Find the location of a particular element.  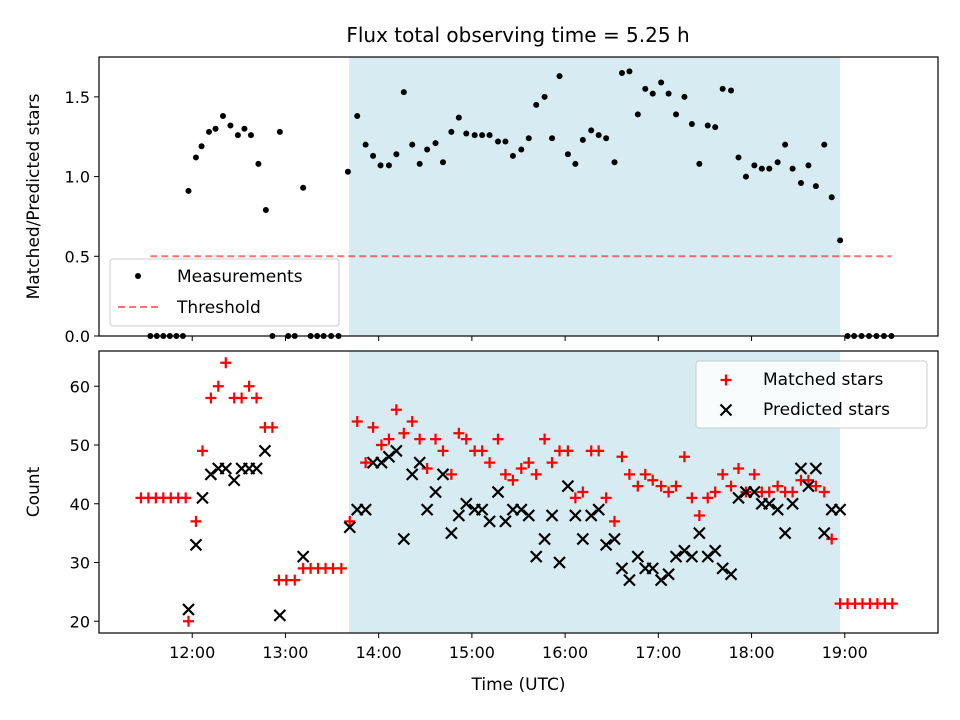

ratio-legend: Measurements Threshold is located at coordinates (224, 292).